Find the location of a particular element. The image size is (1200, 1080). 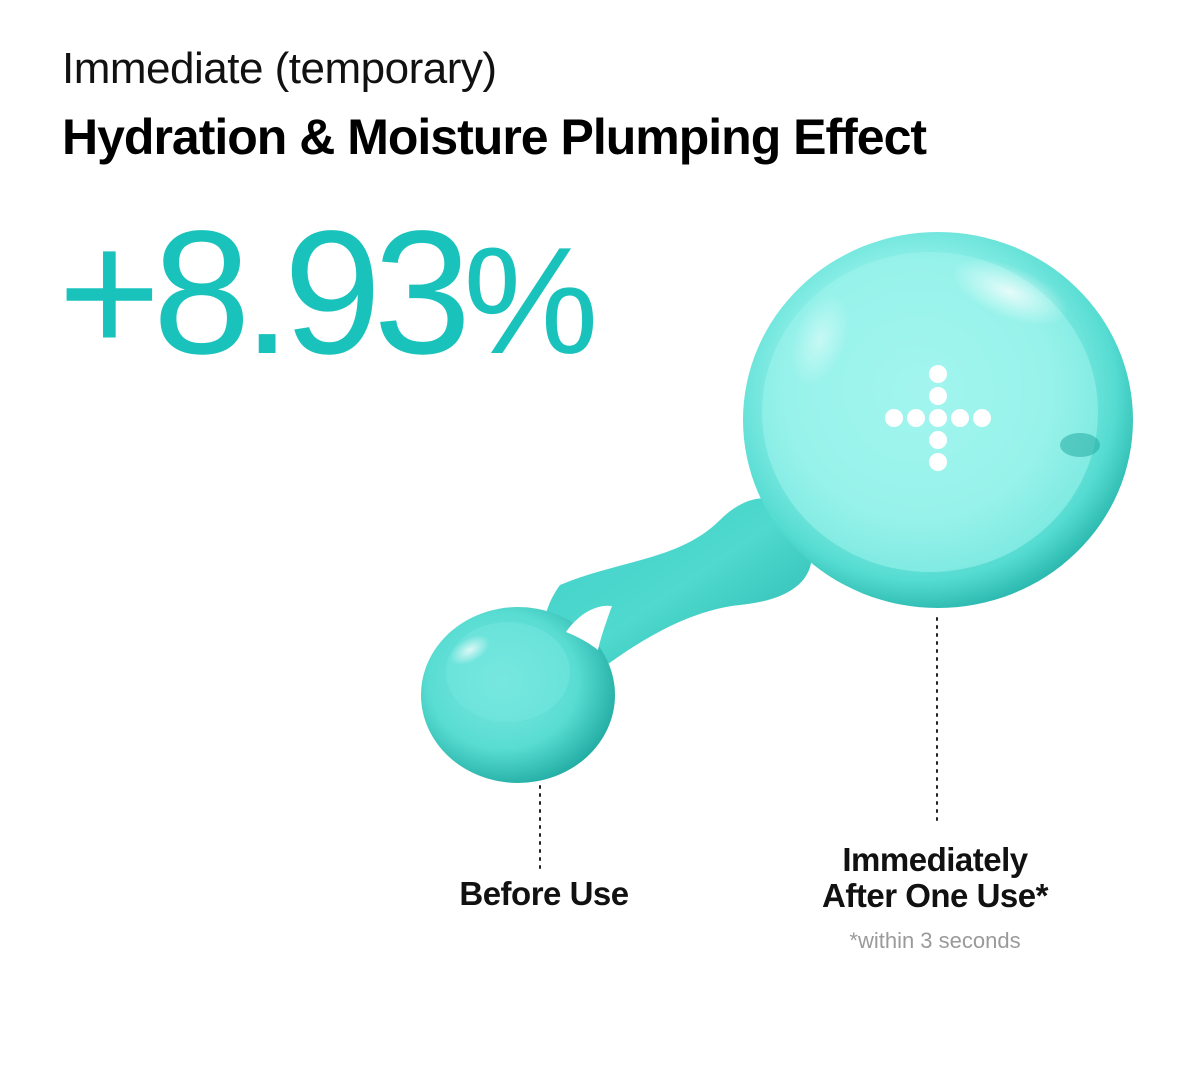

dotted-plus-icon is located at coordinates (938, 418).